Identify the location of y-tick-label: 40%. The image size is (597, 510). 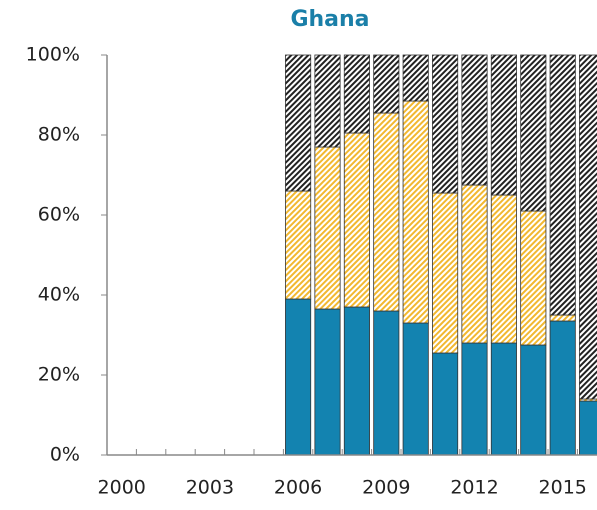
(59, 295).